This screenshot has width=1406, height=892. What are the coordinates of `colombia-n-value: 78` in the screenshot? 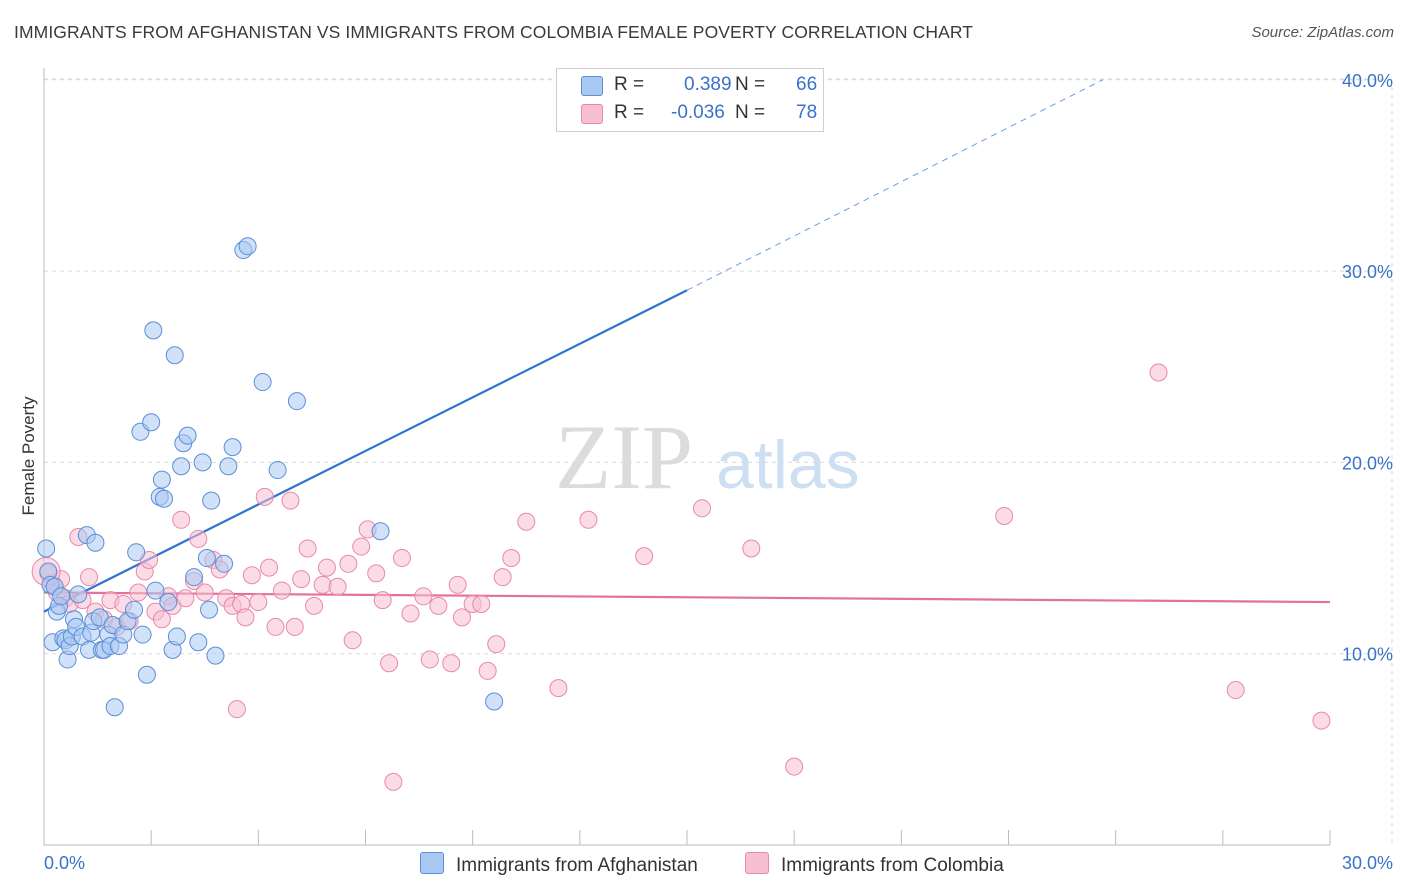 It's located at (807, 112).